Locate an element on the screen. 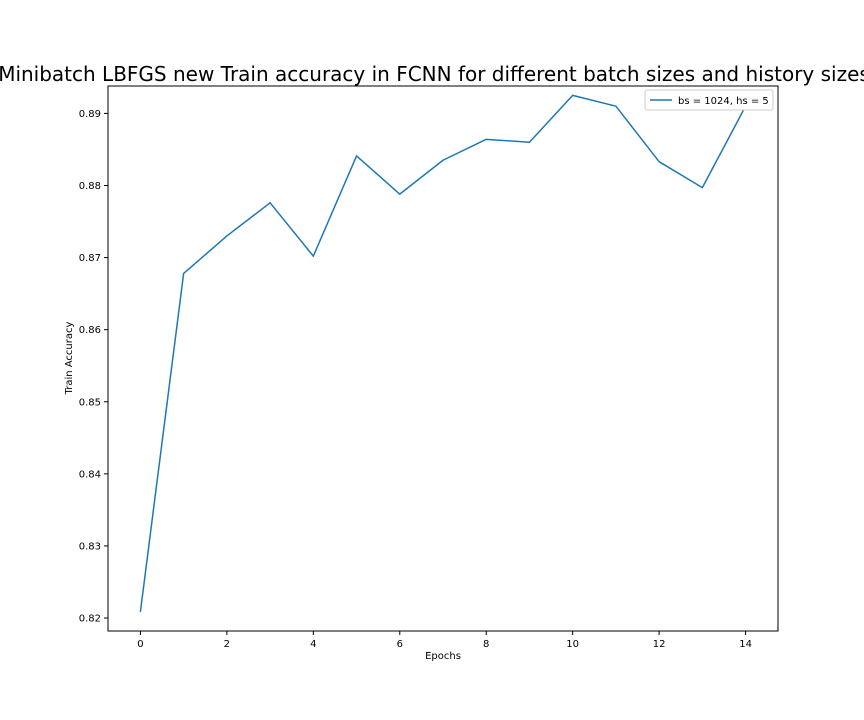  x-tick-label: 0 is located at coordinates (140, 644).